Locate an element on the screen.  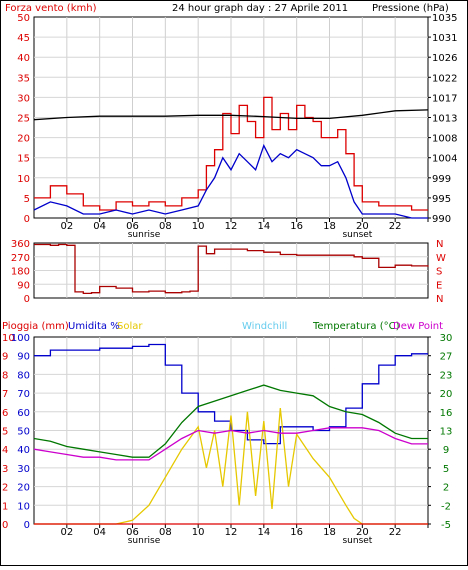
humidity-y-tick-label: 40 is located at coordinates (23, 450).